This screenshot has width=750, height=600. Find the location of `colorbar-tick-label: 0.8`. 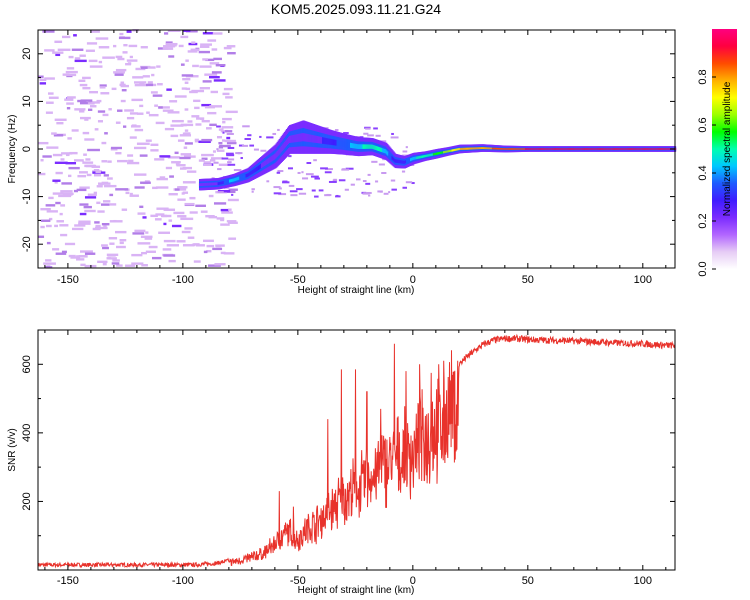

colorbar-tick-label: 0.8 is located at coordinates (703, 76).